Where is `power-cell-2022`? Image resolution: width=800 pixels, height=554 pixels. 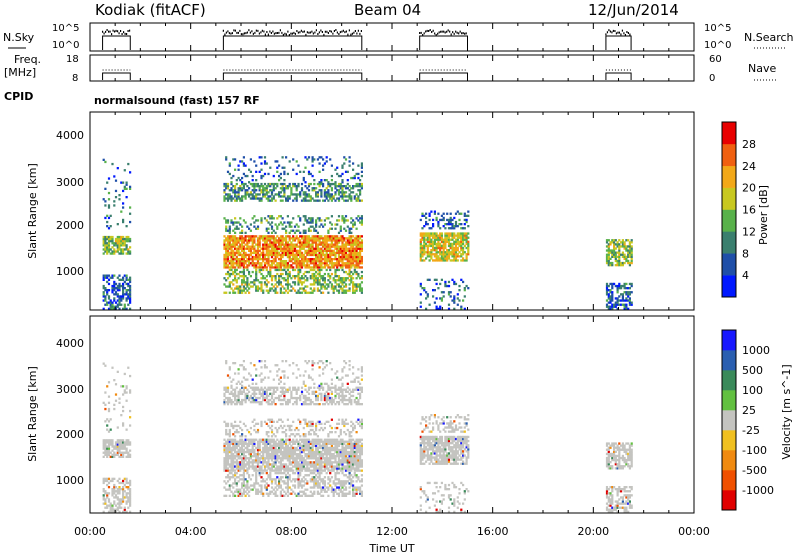 power-cell-2022 is located at coordinates (228, 198).